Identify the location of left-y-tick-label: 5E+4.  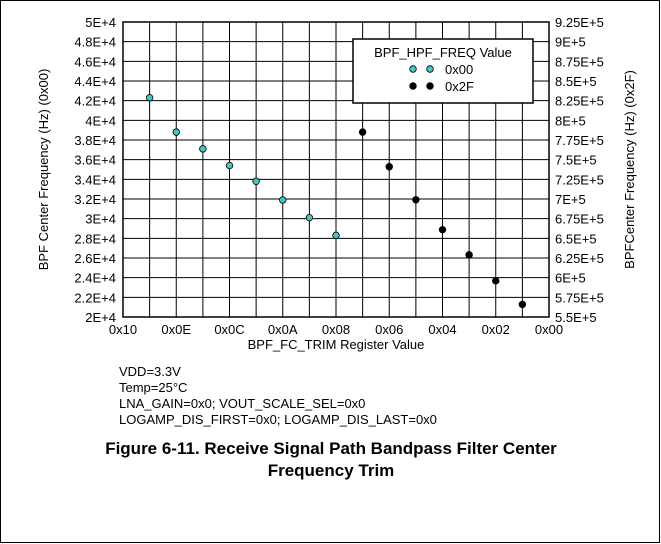
(100, 22).